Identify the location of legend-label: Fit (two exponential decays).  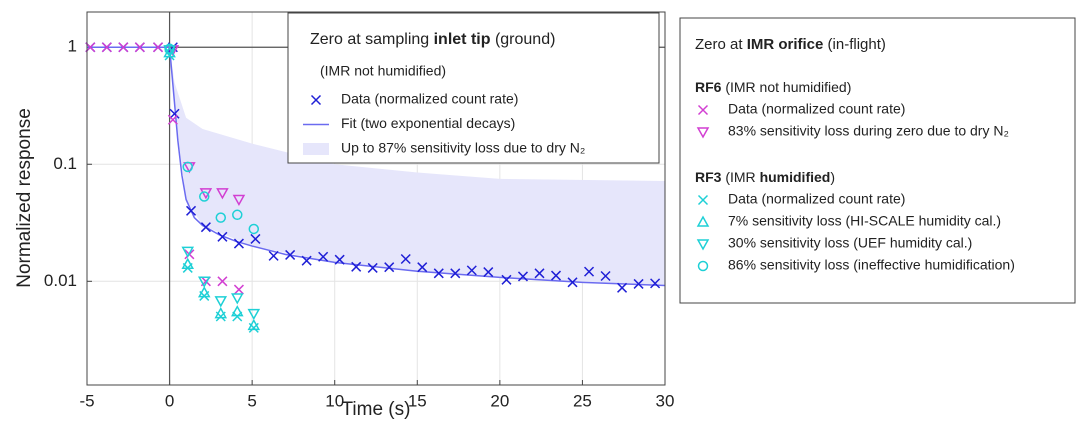
(428, 123).